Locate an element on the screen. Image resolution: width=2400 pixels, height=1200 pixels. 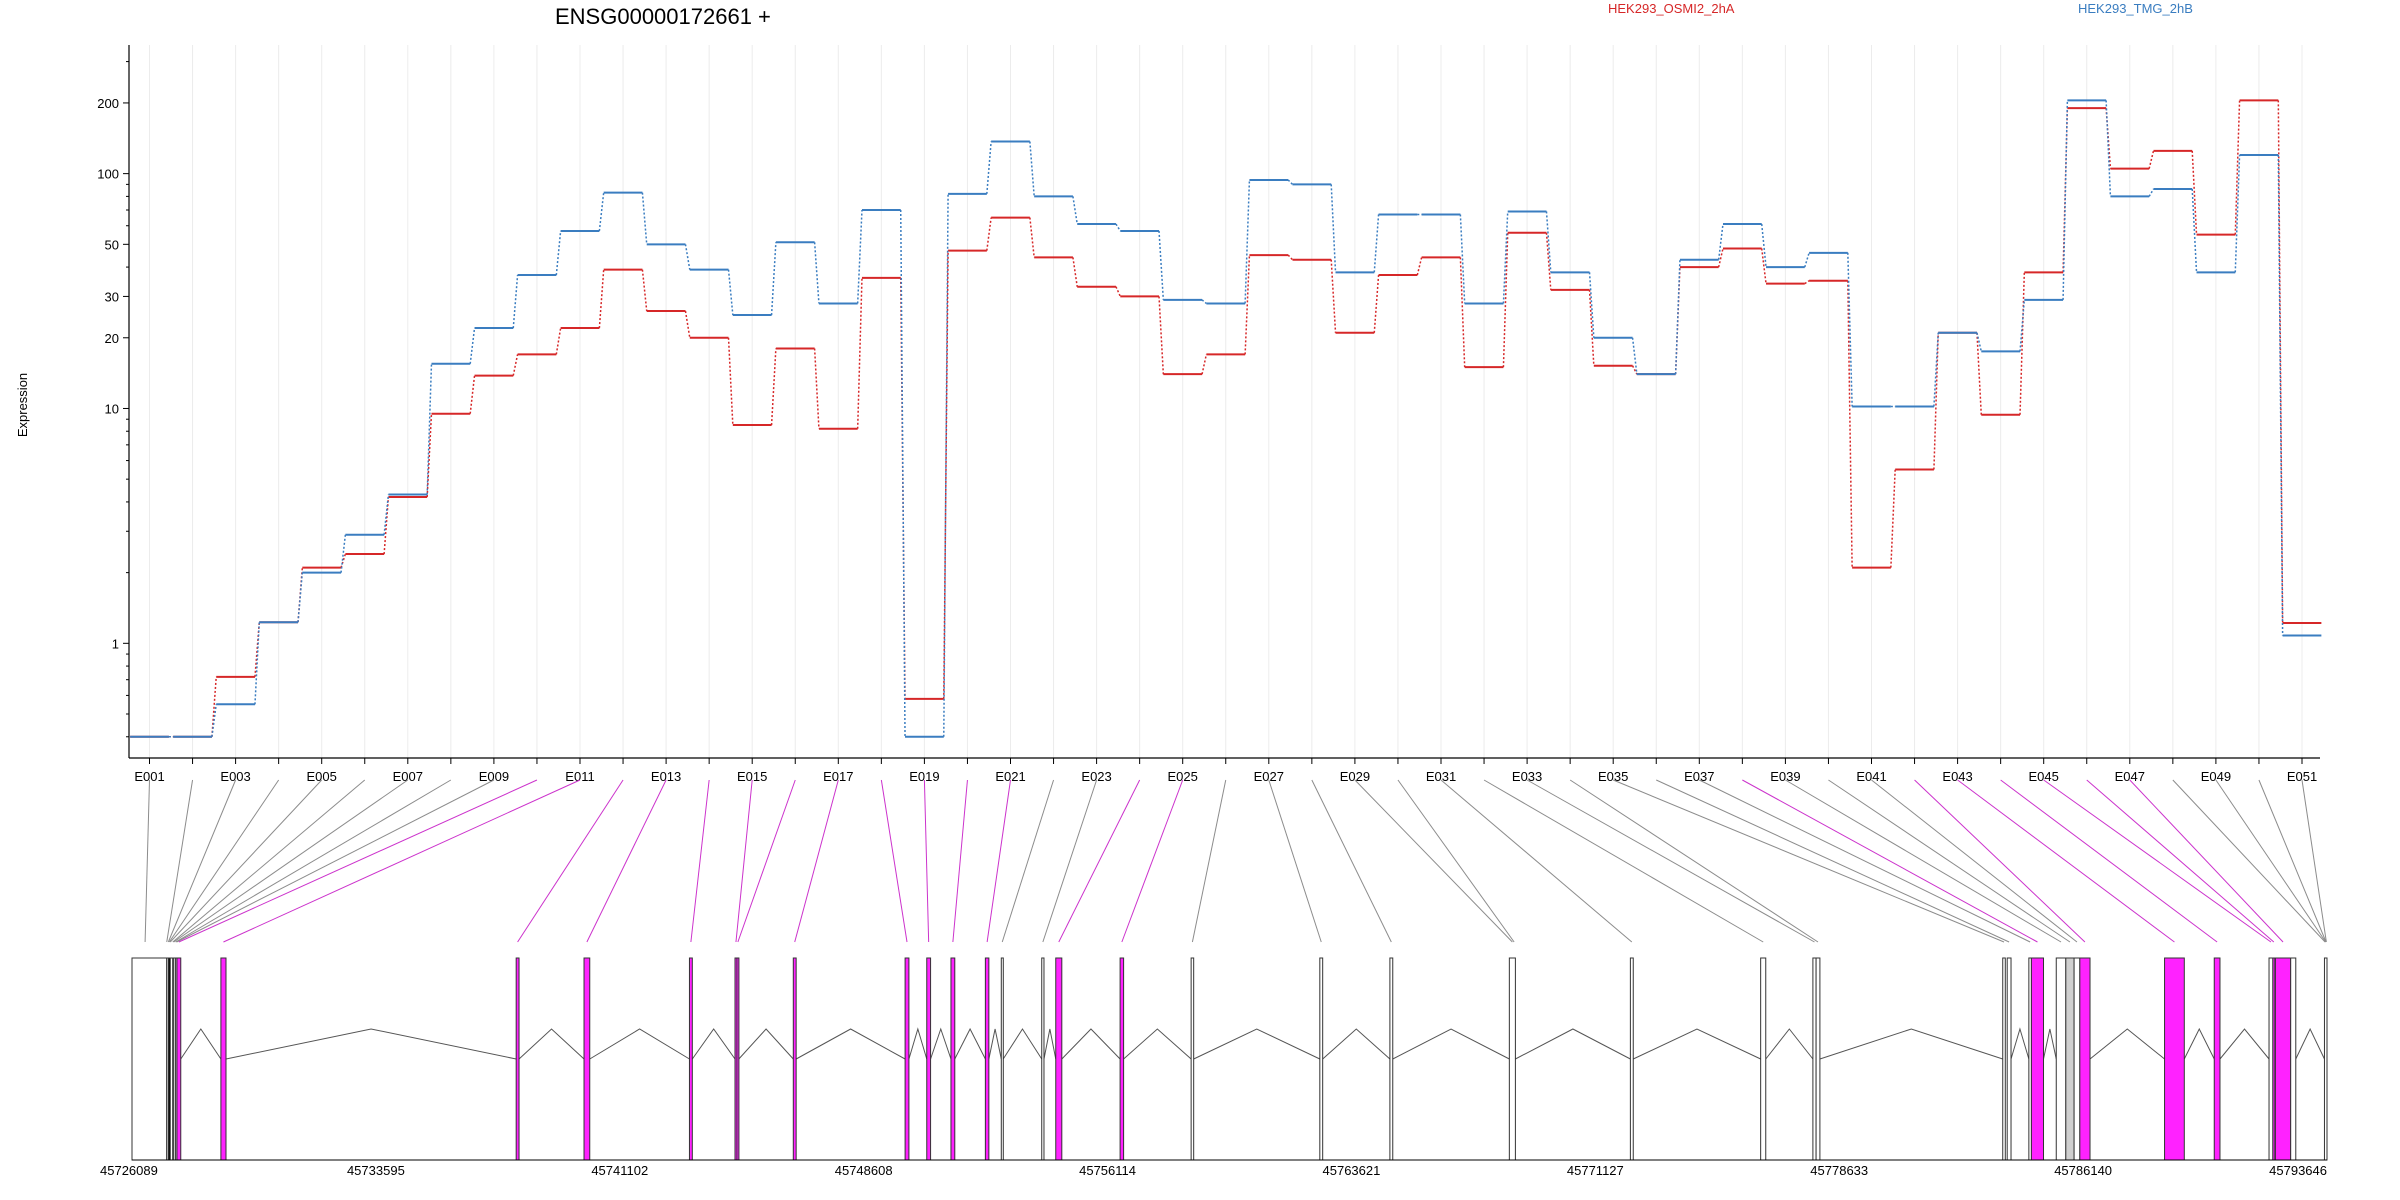
genome-coordinate-label: 45756114 is located at coordinates (1107, 1170).